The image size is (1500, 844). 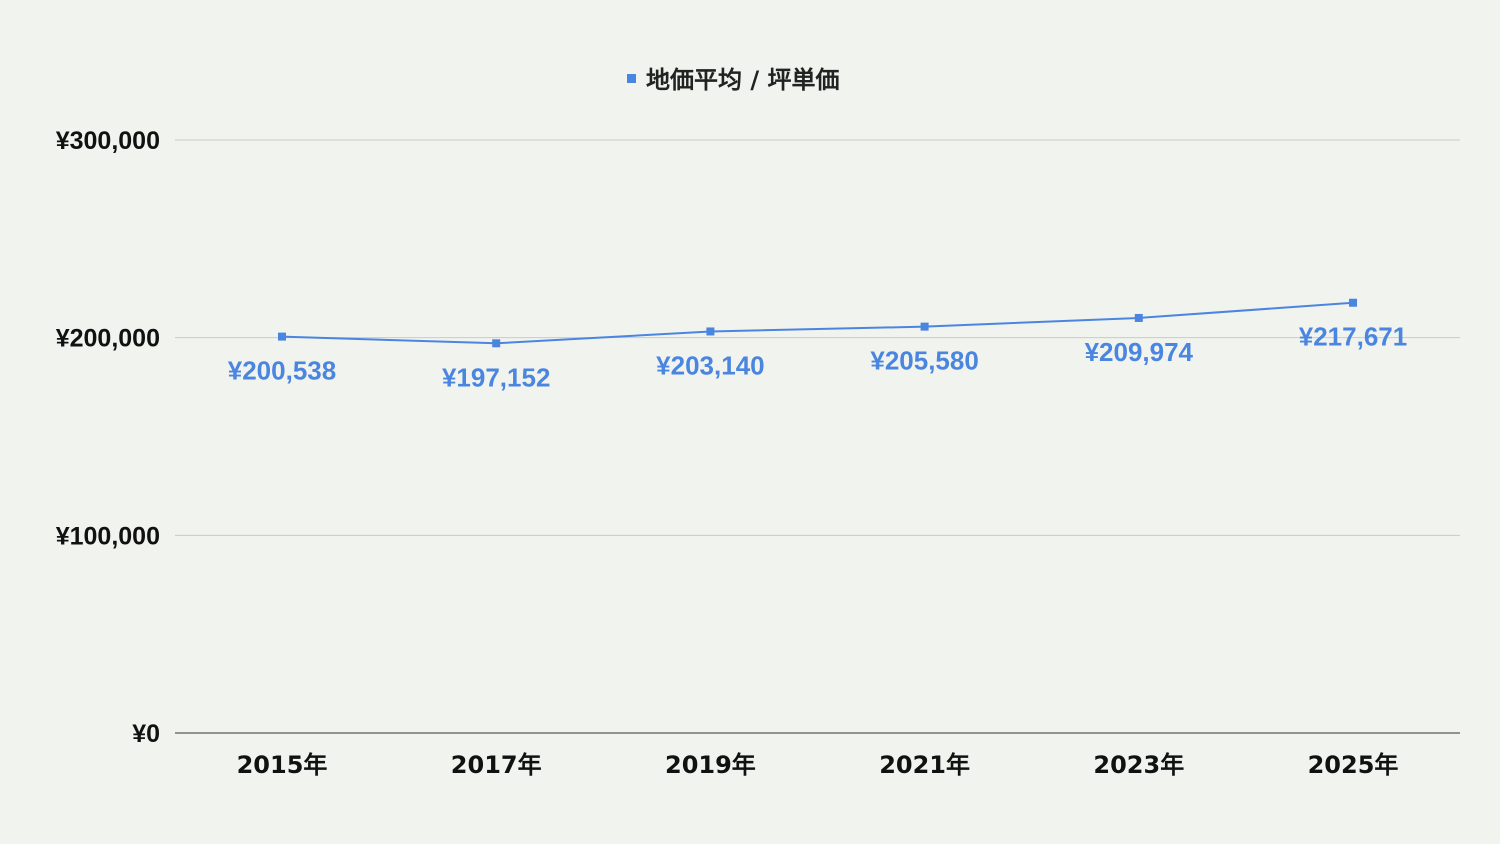 I want to click on data-label: ¥205,580, so click(x=924, y=361).